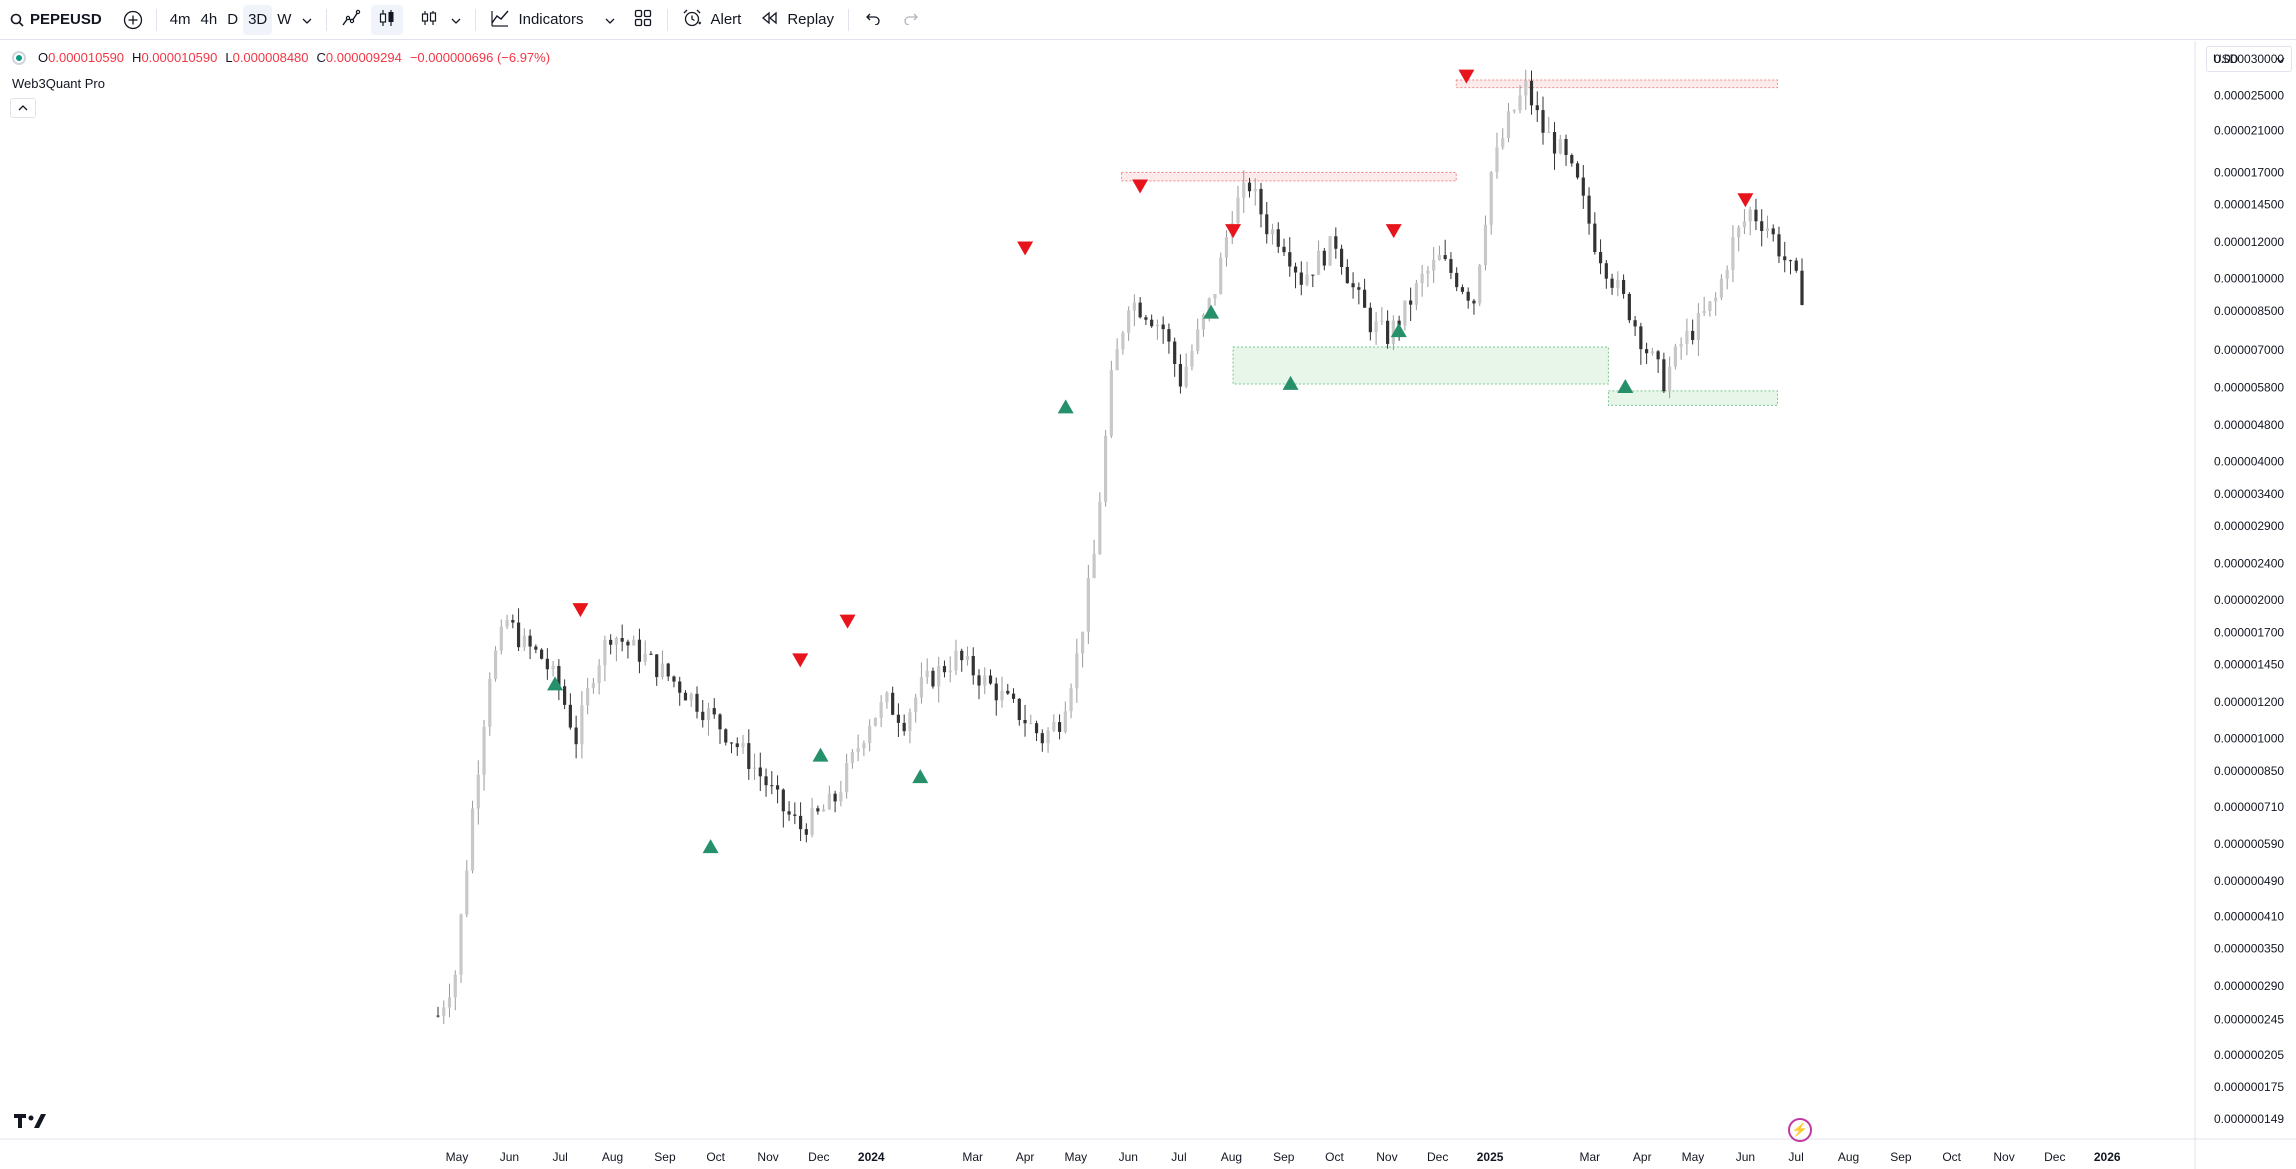 This screenshot has height=1169, width=2296. I want to click on currency-value: USD, so click(2226, 59).